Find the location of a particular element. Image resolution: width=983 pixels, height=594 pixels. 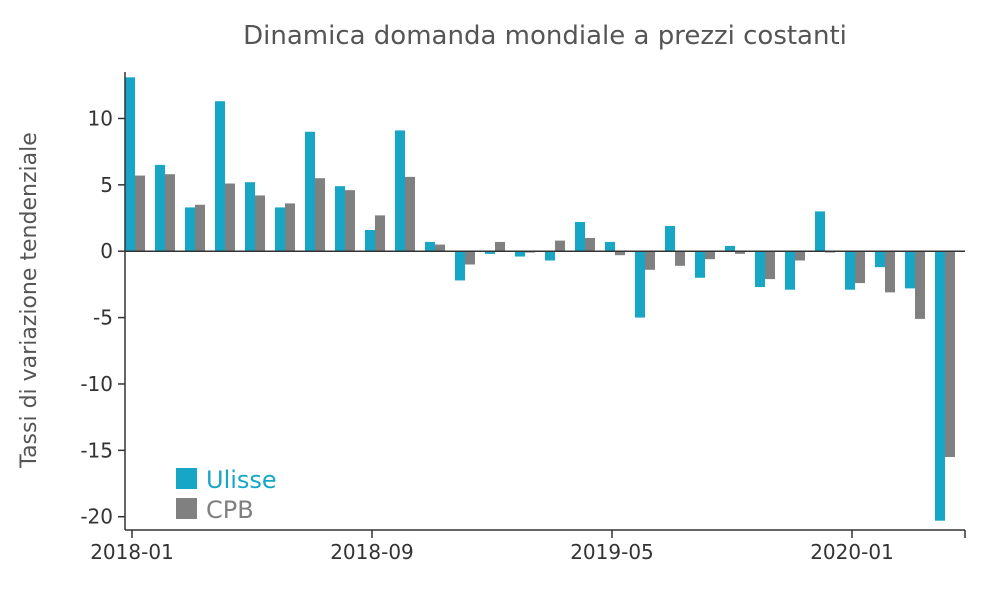

x-tick-label: 2019-05 is located at coordinates (612, 552).